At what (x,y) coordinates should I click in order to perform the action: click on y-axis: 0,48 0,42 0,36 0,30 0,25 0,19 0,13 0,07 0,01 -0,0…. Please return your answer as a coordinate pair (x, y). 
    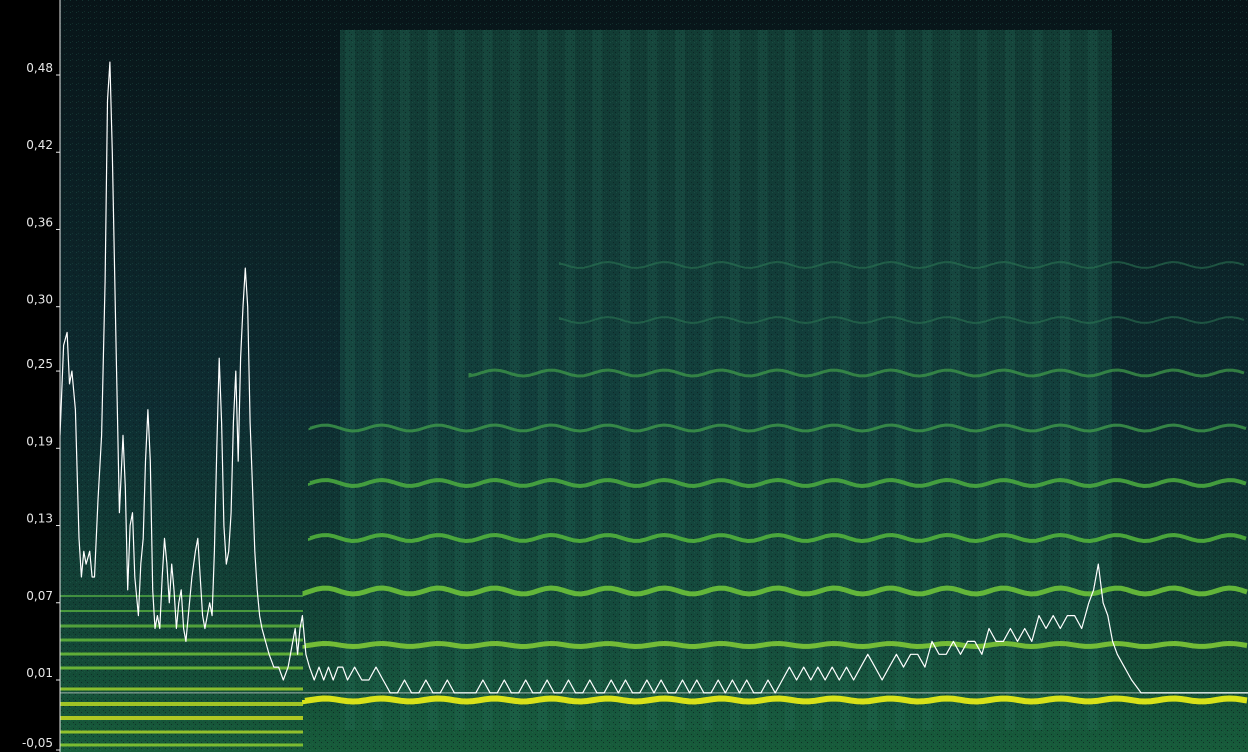
    Looking at the image, I should click on (41, 376).